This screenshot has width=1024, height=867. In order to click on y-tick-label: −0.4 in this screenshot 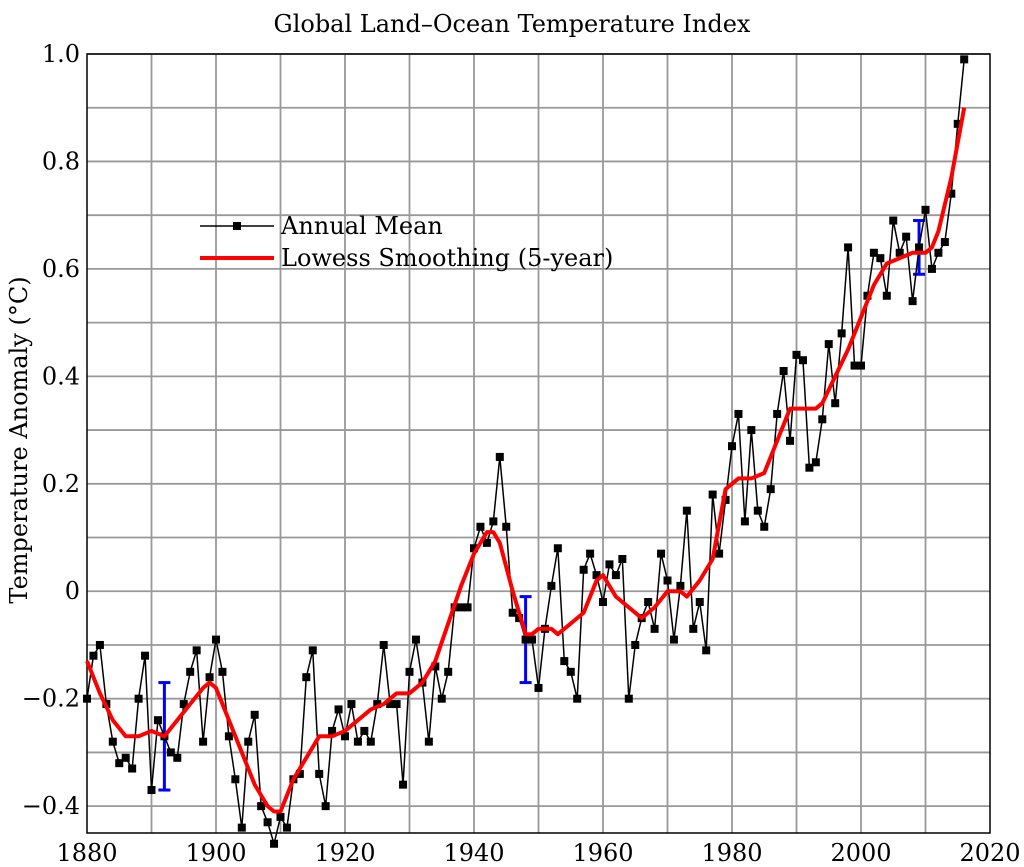, I will do `click(51, 806)`.